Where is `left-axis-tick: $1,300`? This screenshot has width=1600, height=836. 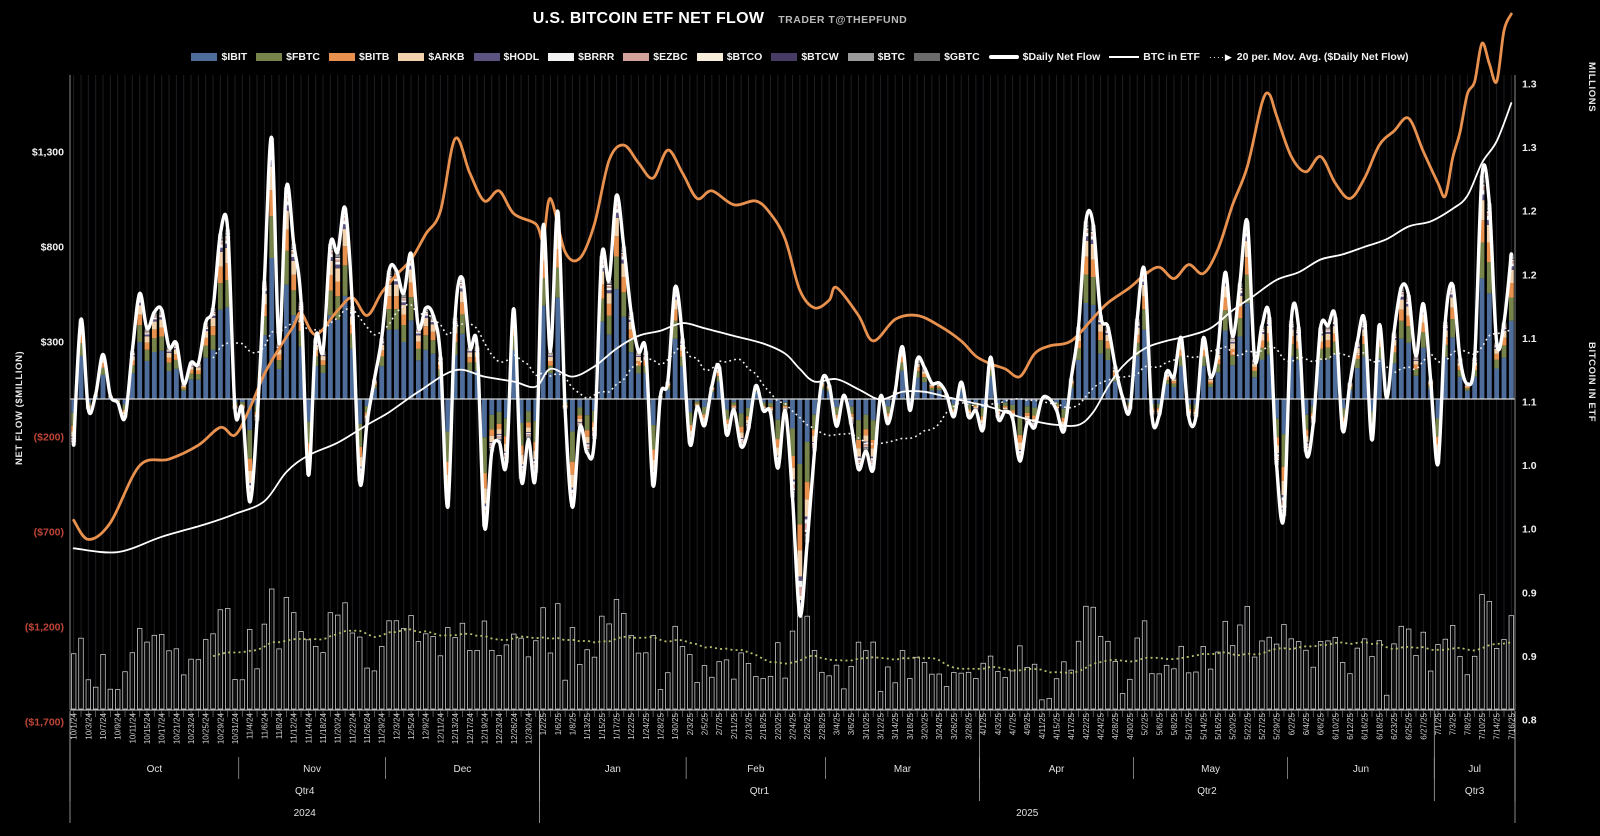
left-axis-tick: $1,300 is located at coordinates (48, 153).